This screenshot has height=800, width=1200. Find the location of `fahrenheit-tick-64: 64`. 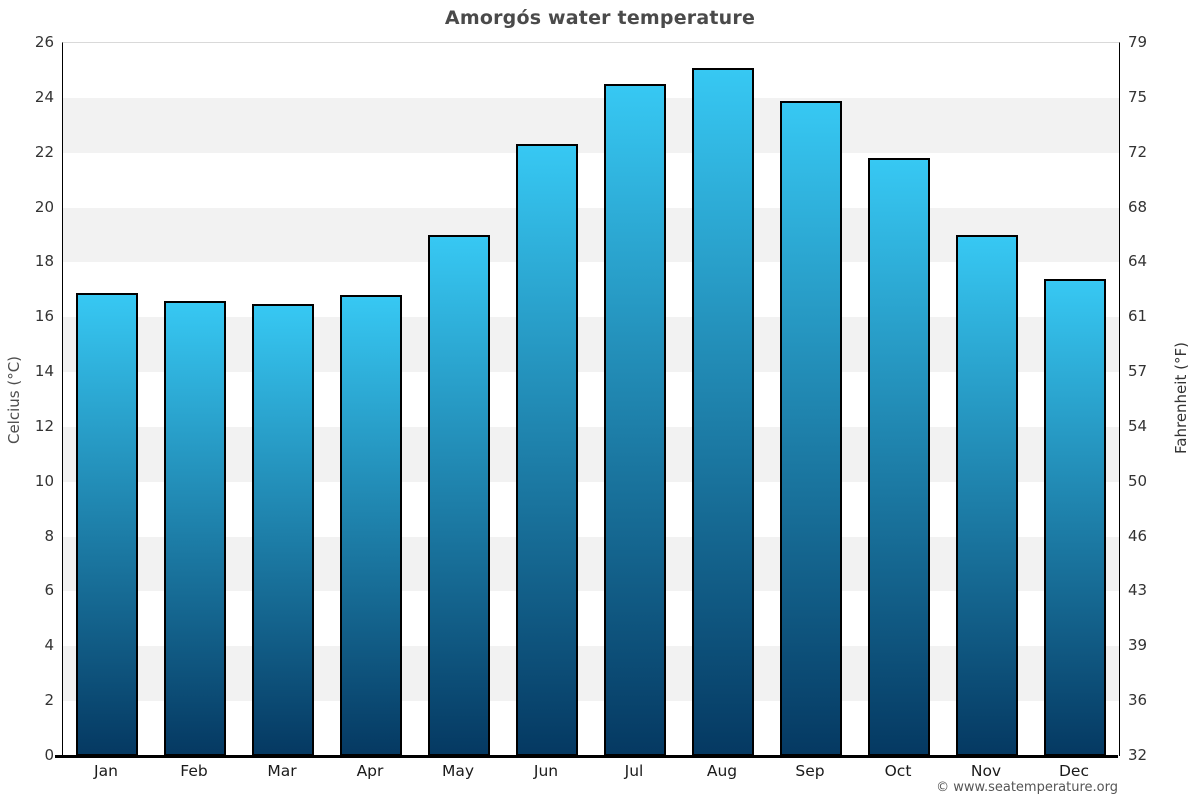

fahrenheit-tick-64: 64 is located at coordinates (1138, 261).